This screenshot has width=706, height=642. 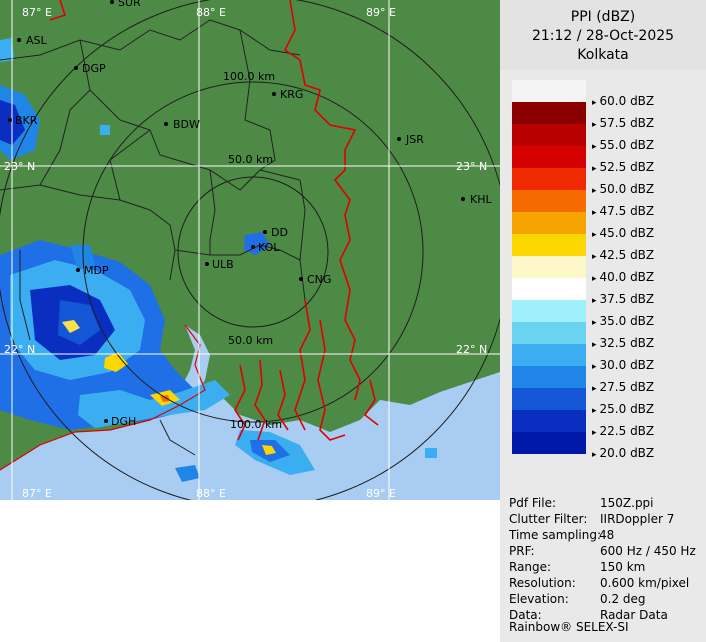 What do you see at coordinates (522, 551) in the screenshot?
I see `info-key: PRF:` at bounding box center [522, 551].